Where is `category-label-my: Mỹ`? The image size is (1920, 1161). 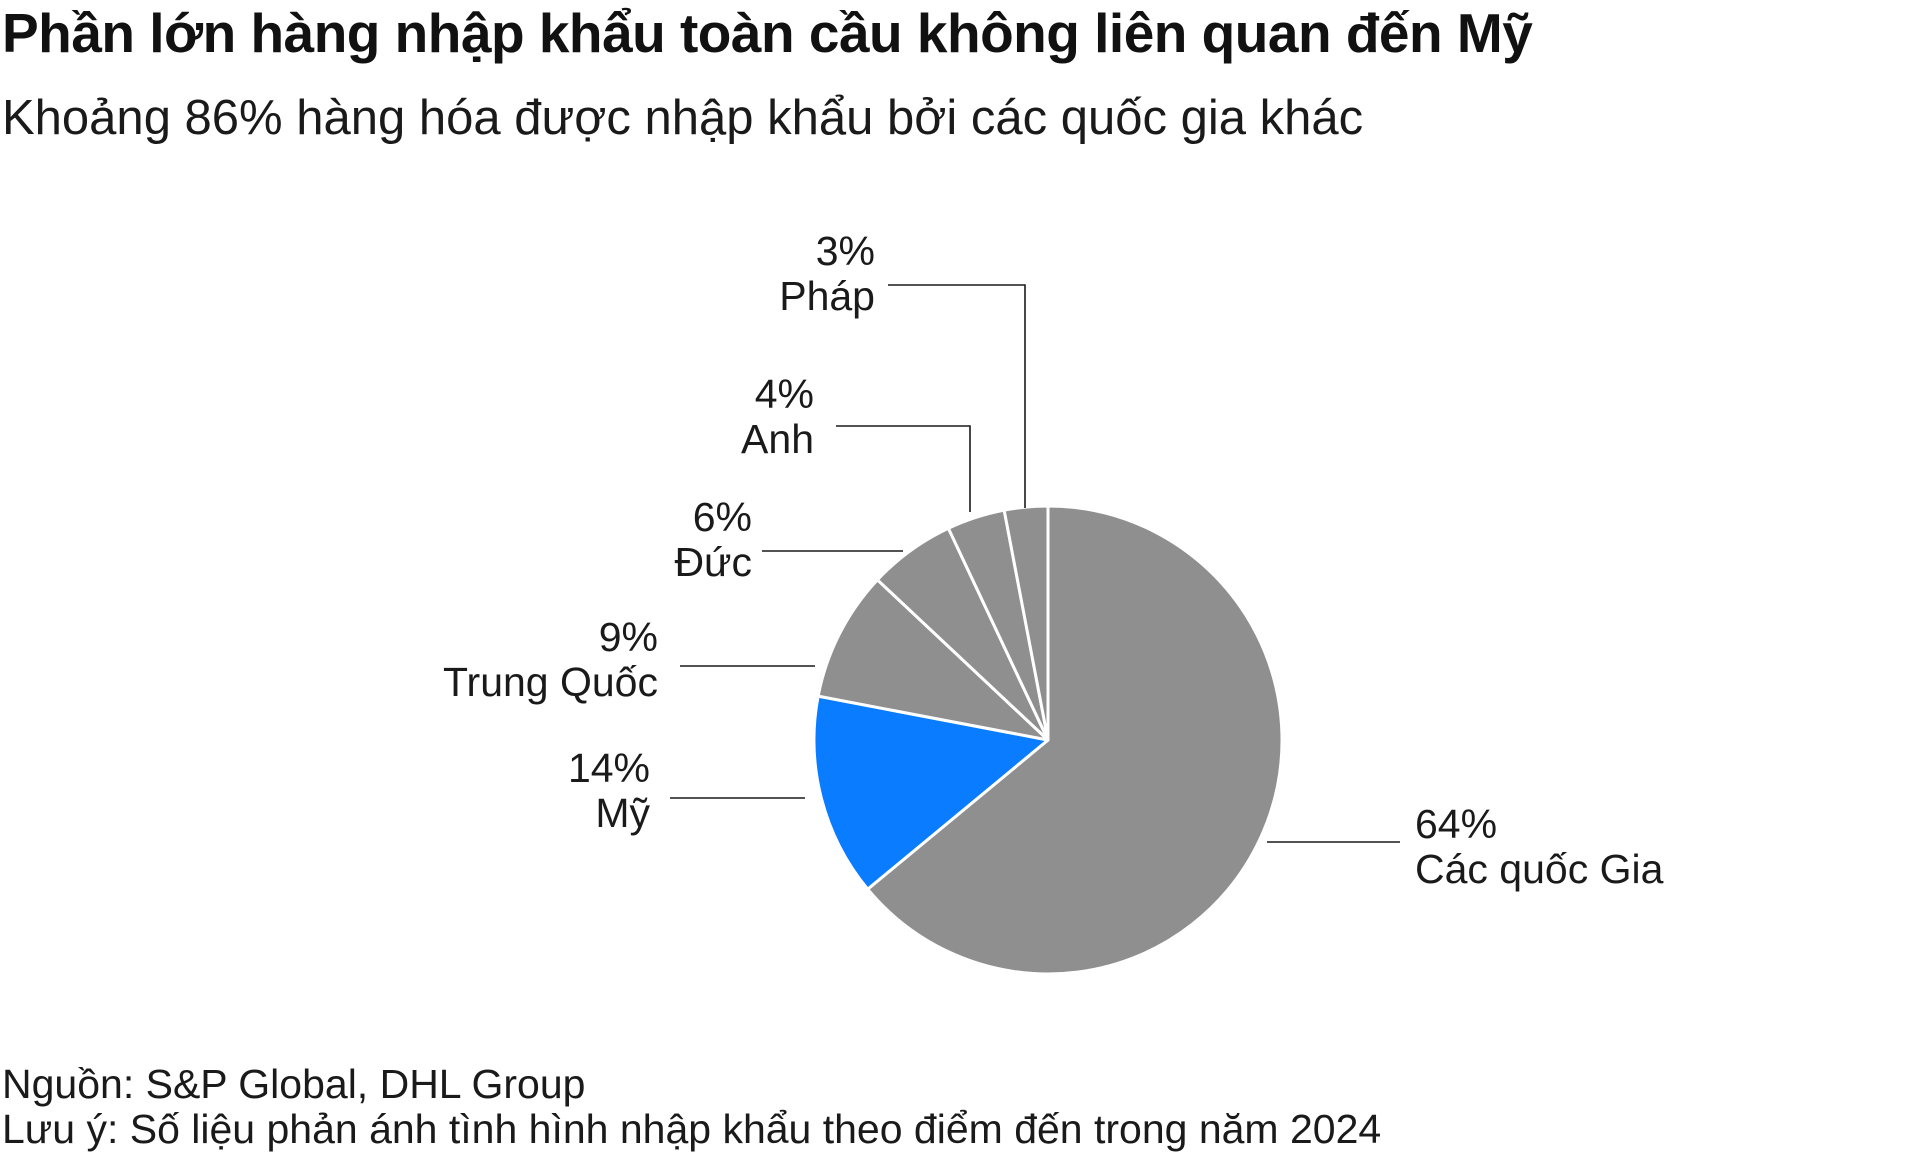
category-label-my: Mỹ is located at coordinates (622, 813).